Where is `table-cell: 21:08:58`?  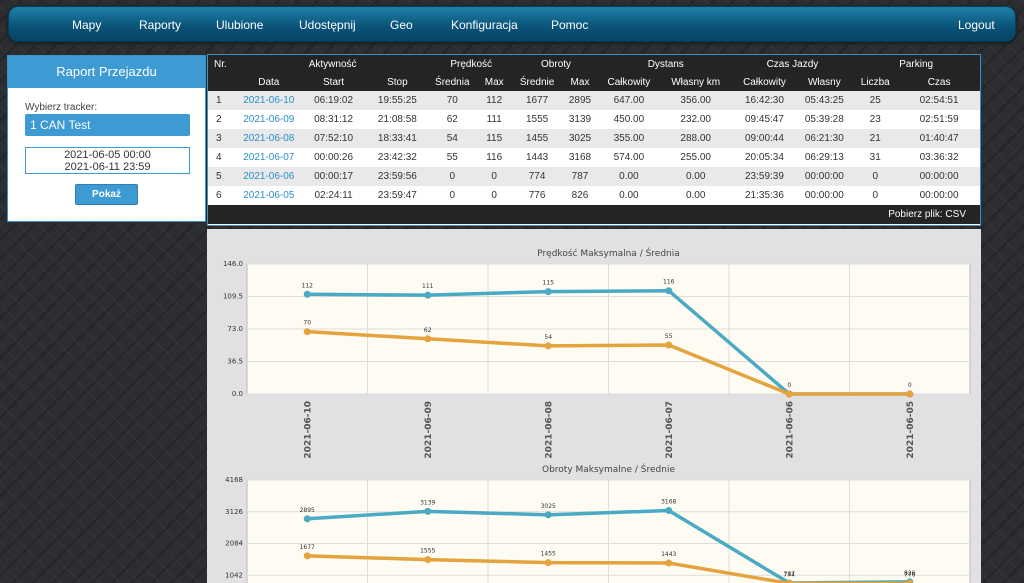 table-cell: 21:08:58 is located at coordinates (397, 119).